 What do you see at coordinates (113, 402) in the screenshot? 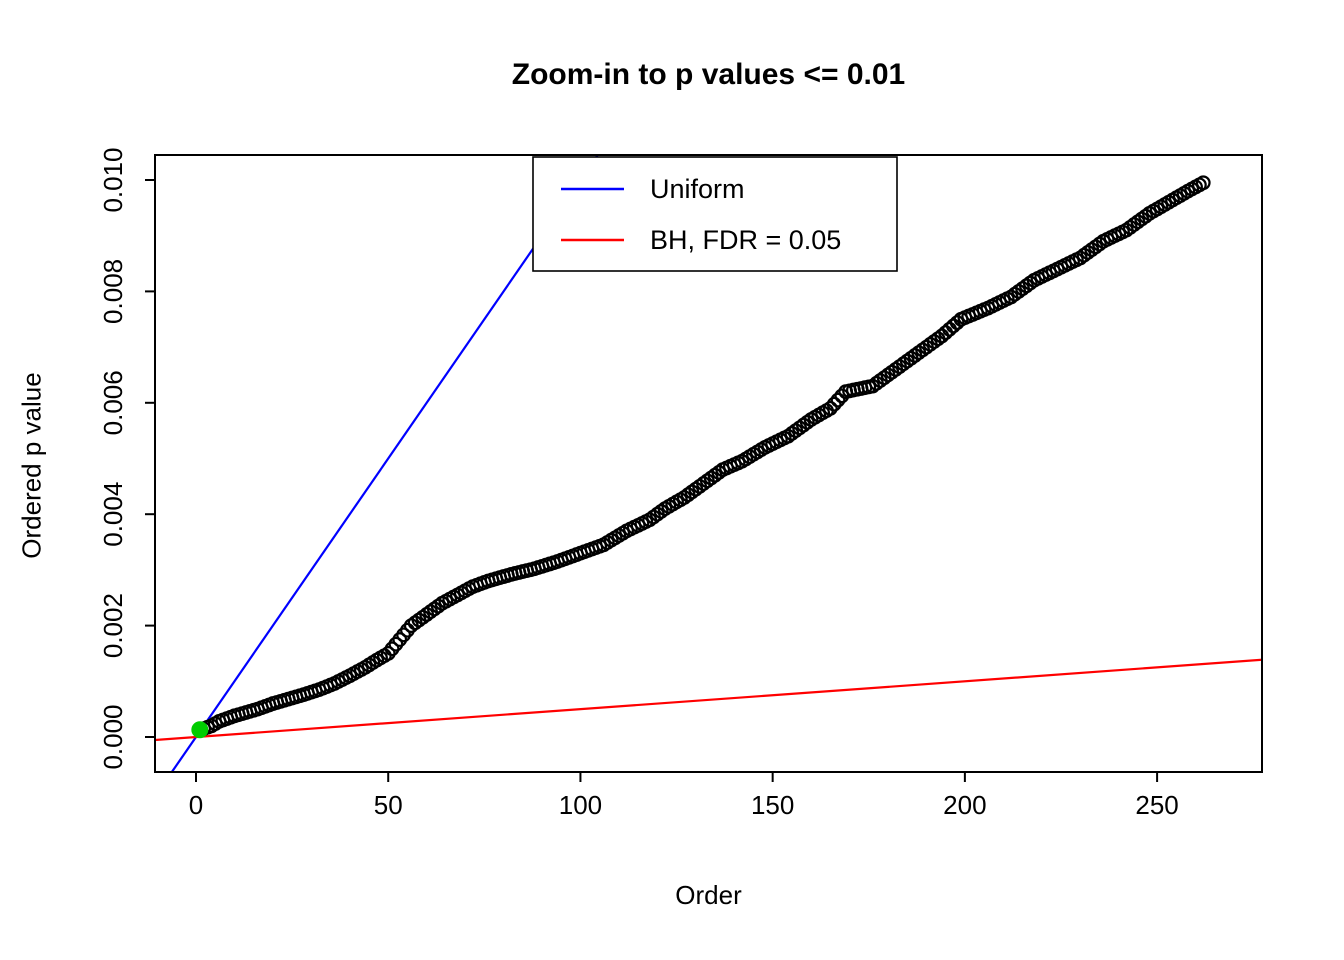
I see `y-tick-label: 0.006` at bounding box center [113, 402].